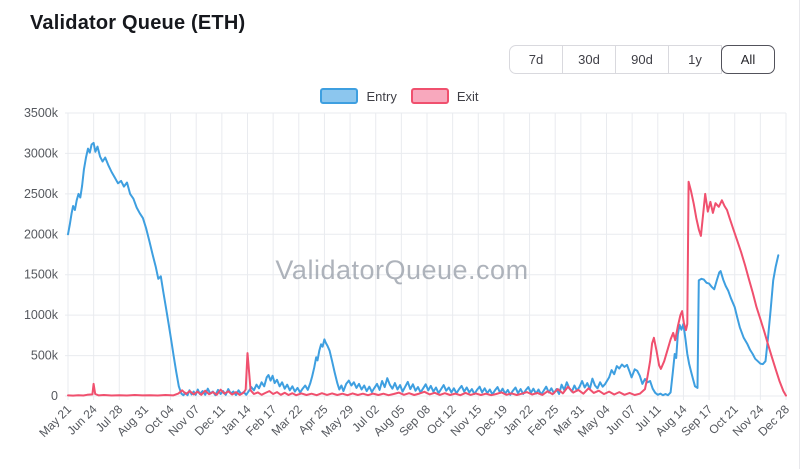 The height and width of the screenshot is (469, 800). I want to click on x-axis-label: May 21, so click(55, 421).